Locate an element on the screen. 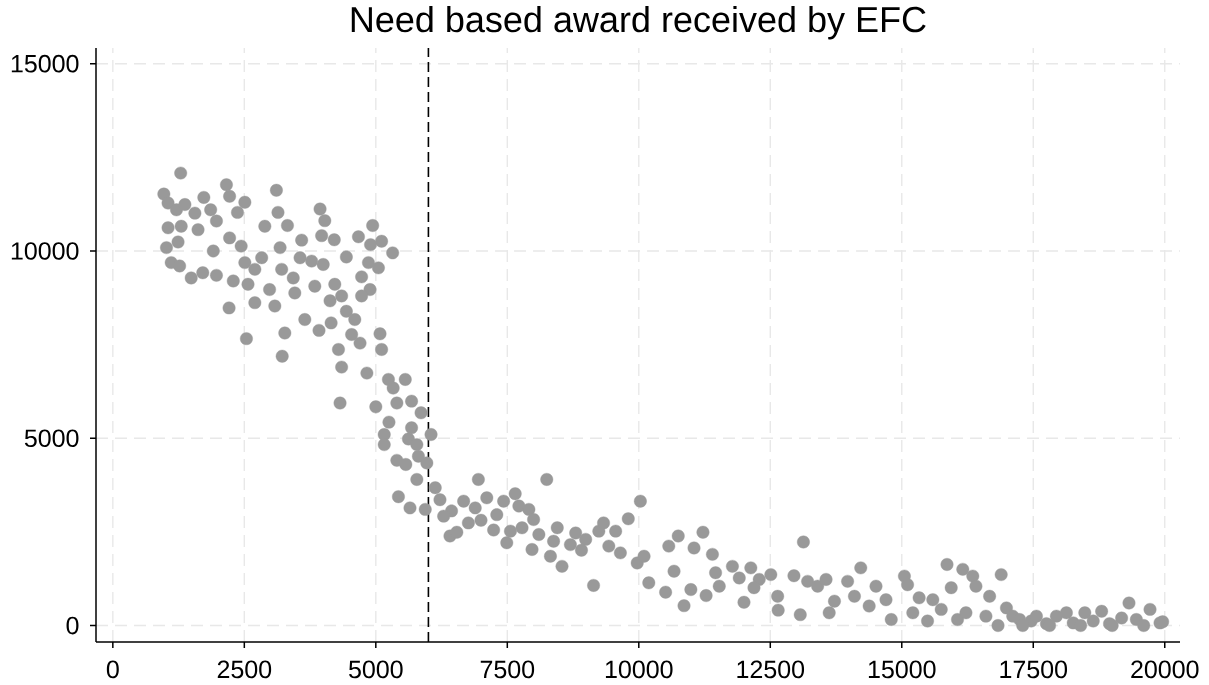  x-tick-label: 10000 is located at coordinates (639, 669).